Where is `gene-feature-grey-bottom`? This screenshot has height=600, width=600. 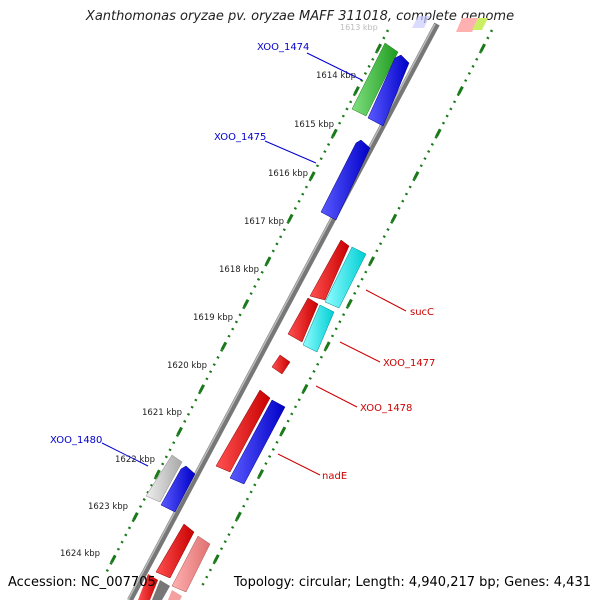
gene-feature-grey-bottom is located at coordinates (161, 590).